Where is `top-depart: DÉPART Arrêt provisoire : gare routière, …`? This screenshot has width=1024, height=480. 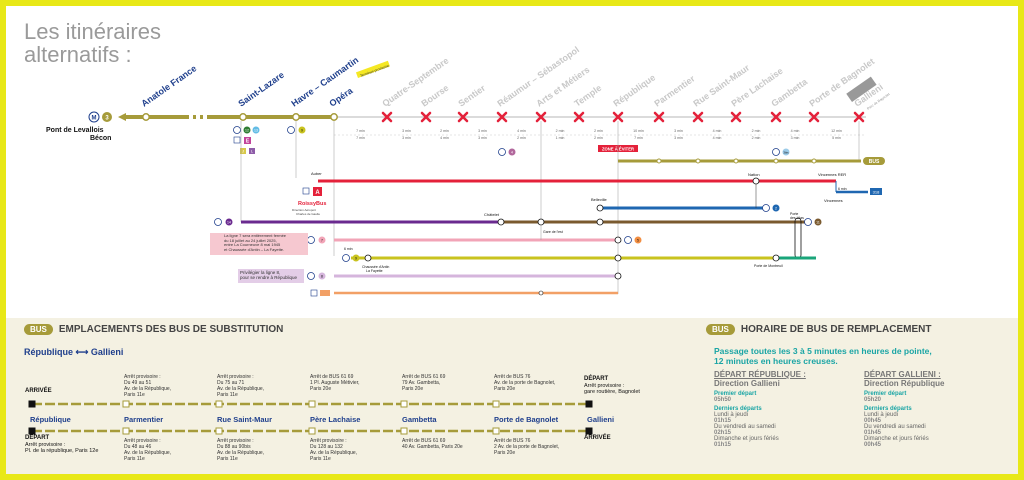
top-depart: DÉPART Arrêt provisoire : gare routière, … is located at coordinates (612, 385).